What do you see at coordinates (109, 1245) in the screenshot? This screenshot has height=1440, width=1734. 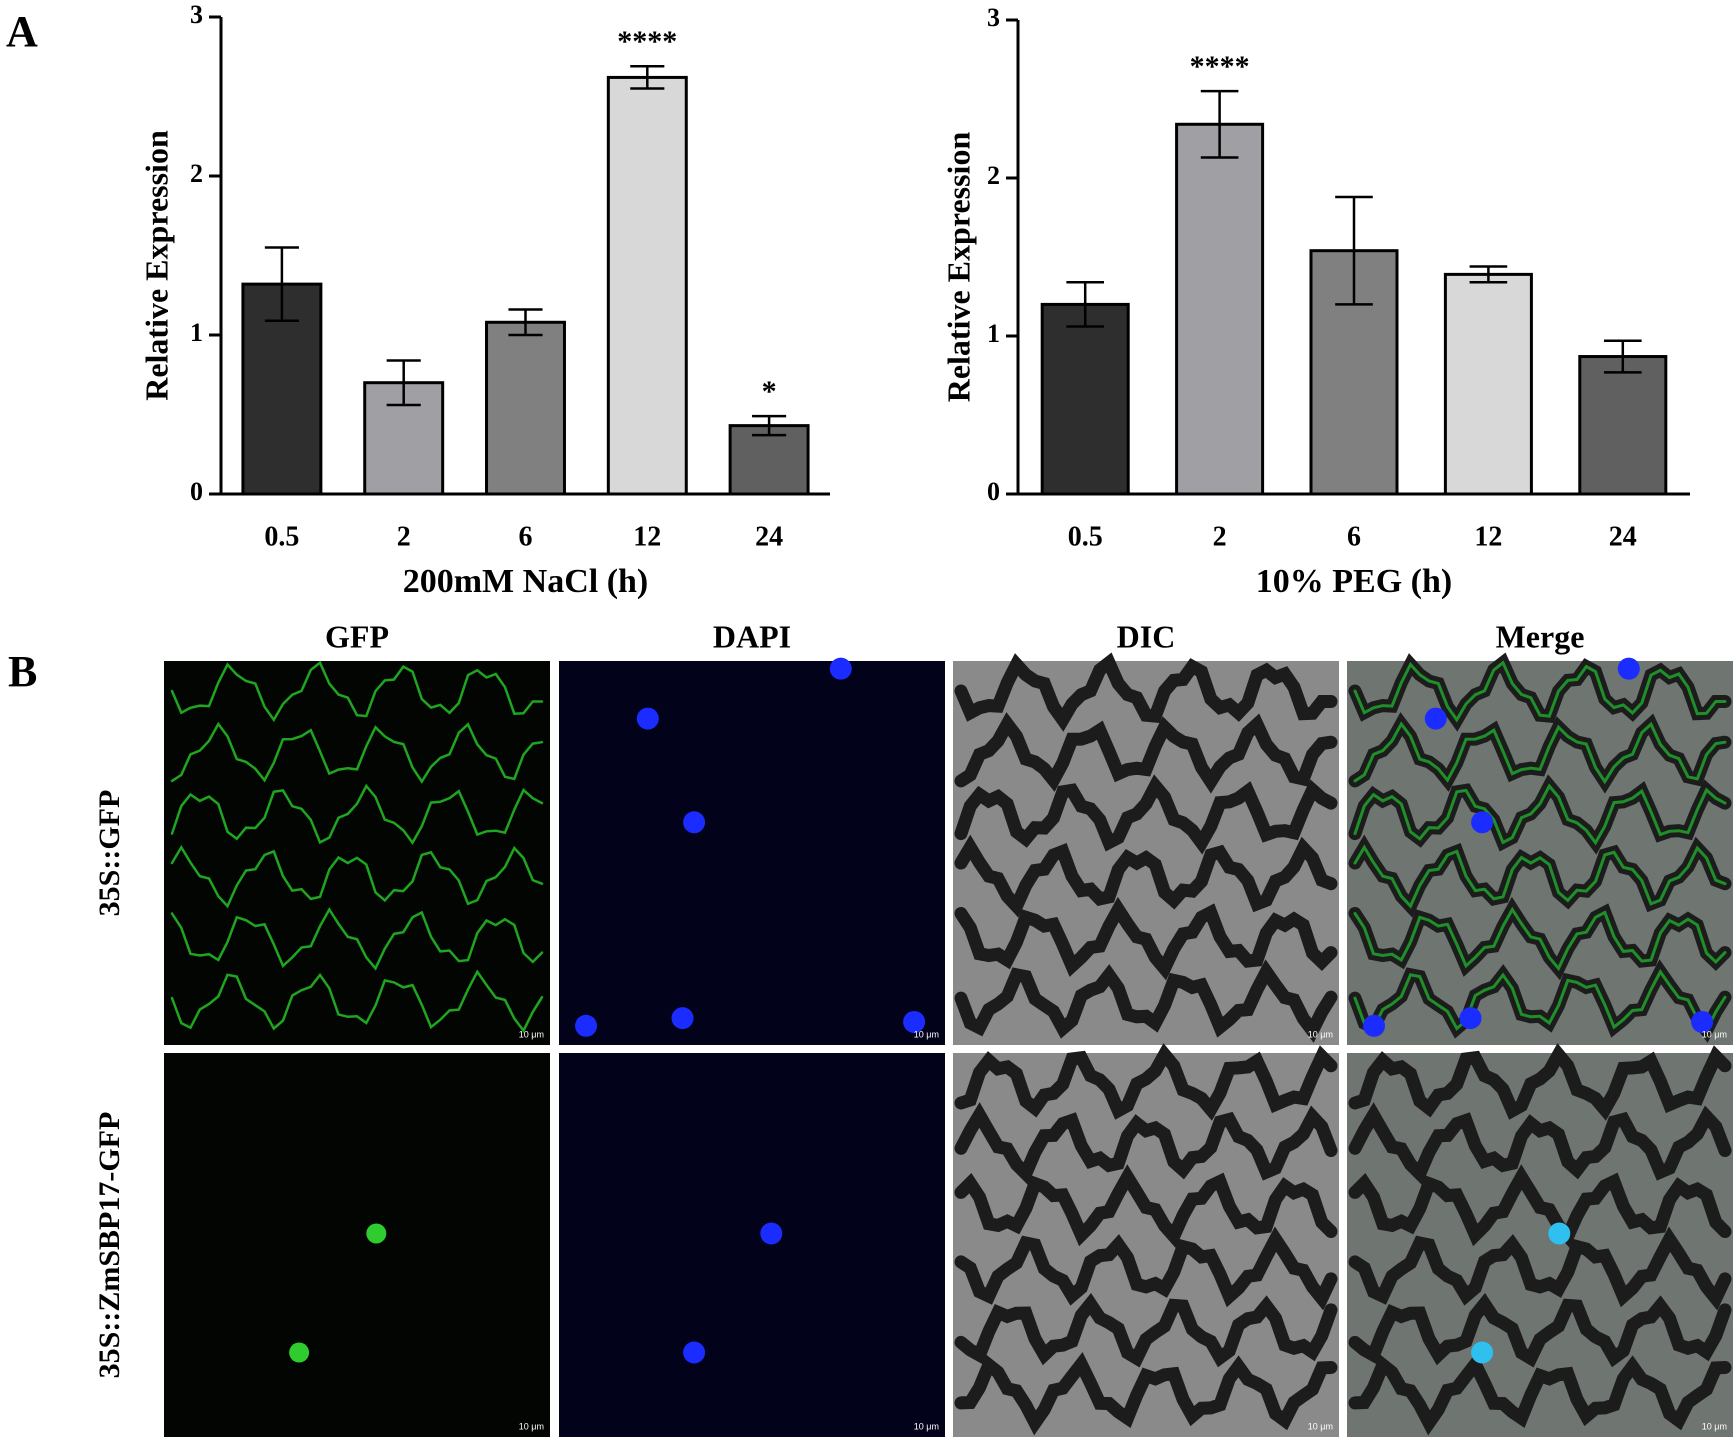 I see `row-label: 35S::ZmSBP17-GFP` at bounding box center [109, 1245].